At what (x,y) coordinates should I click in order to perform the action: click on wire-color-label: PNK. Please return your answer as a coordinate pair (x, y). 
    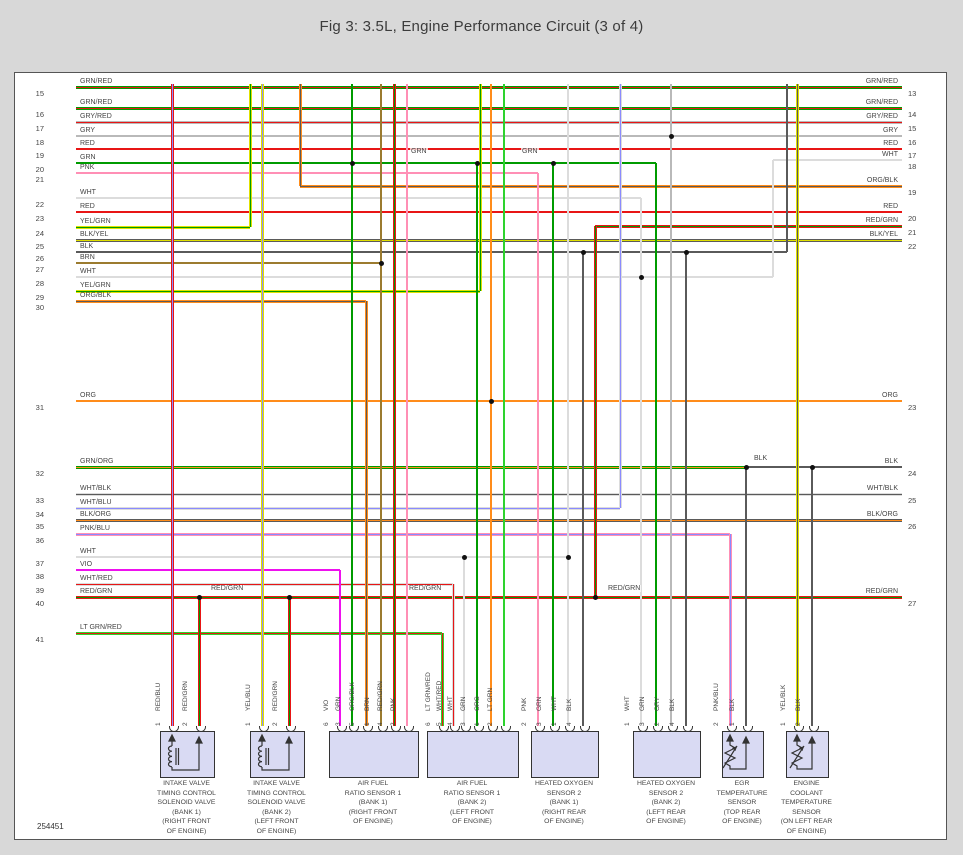
    Looking at the image, I should click on (87, 167).